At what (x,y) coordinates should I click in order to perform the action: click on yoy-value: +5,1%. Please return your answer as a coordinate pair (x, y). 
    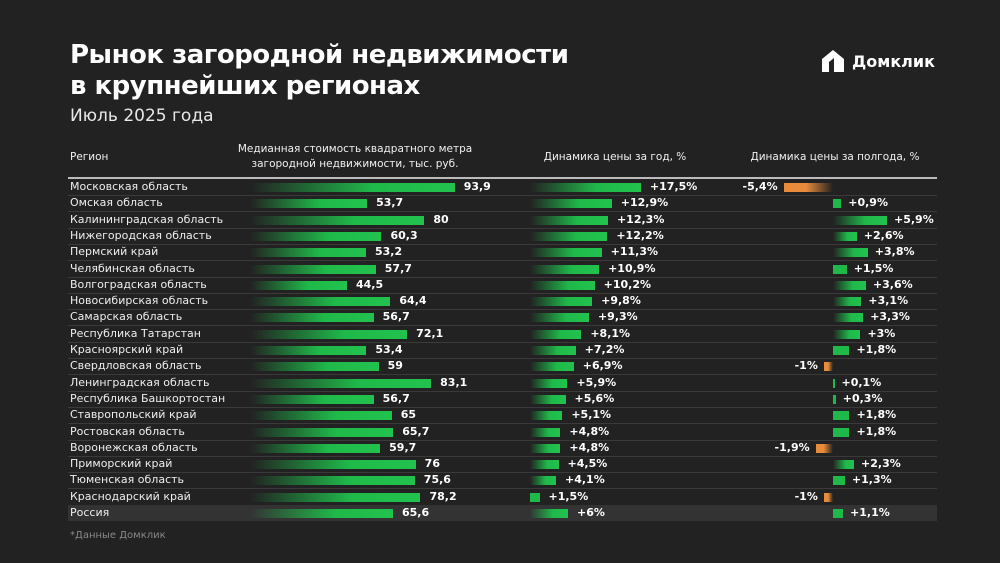
    Looking at the image, I should click on (591, 415).